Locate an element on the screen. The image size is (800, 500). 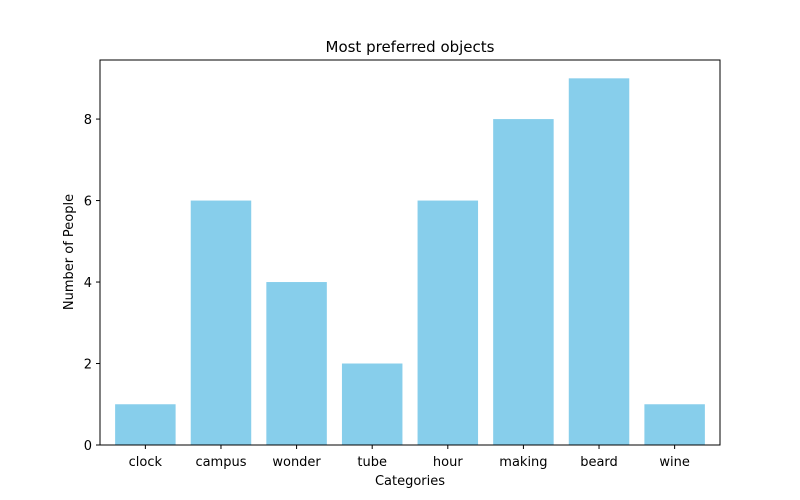
y-axis-ticks: 0 2 4 6 8 is located at coordinates (92, 283).